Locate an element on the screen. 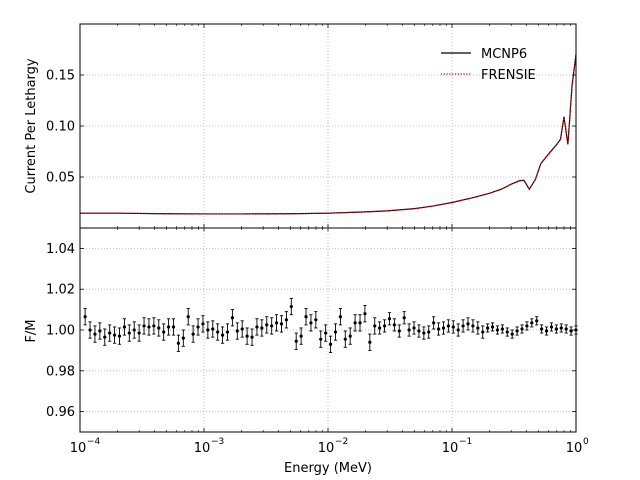  x-tick-exponent: −2 is located at coordinates (341, 442).